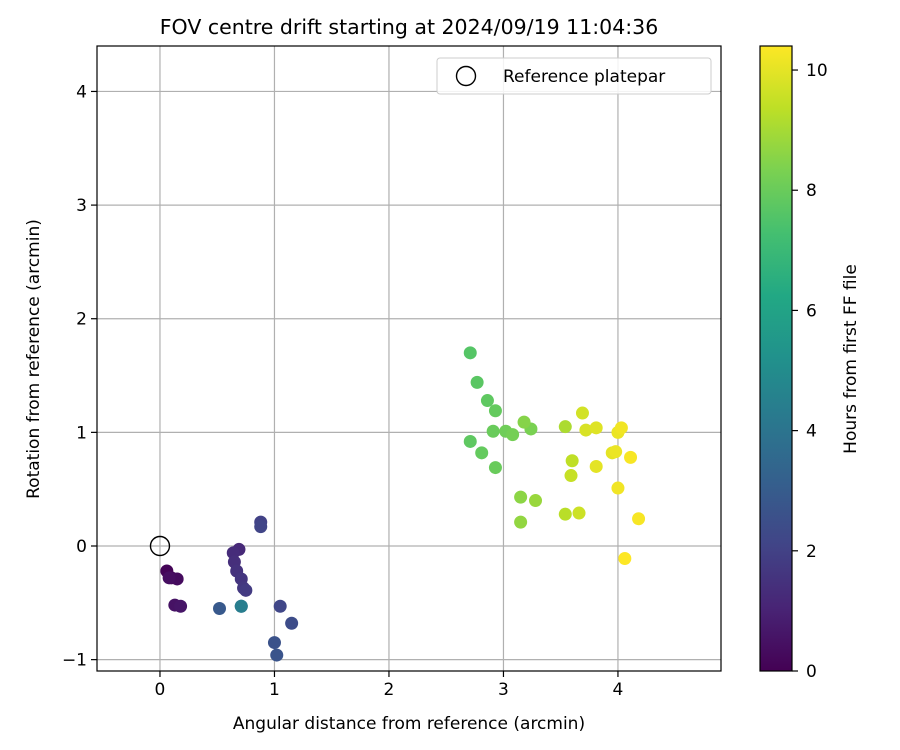 This screenshot has width=900, height=750. Describe the element at coordinates (466, 76) in the screenshot. I see `legend-reference-marker` at that location.